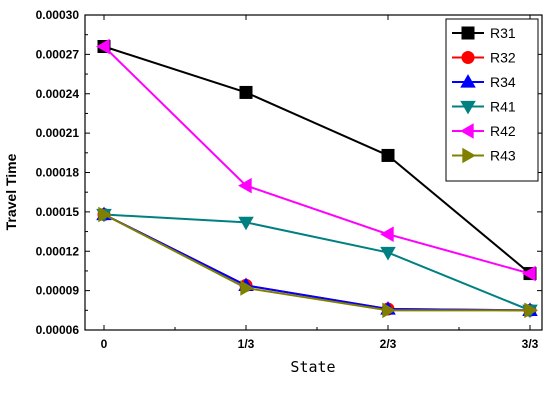 Image resolution: width=550 pixels, height=407 pixels. Describe the element at coordinates (530, 344) in the screenshot. I see `x-tick-label: 3/3` at that location.